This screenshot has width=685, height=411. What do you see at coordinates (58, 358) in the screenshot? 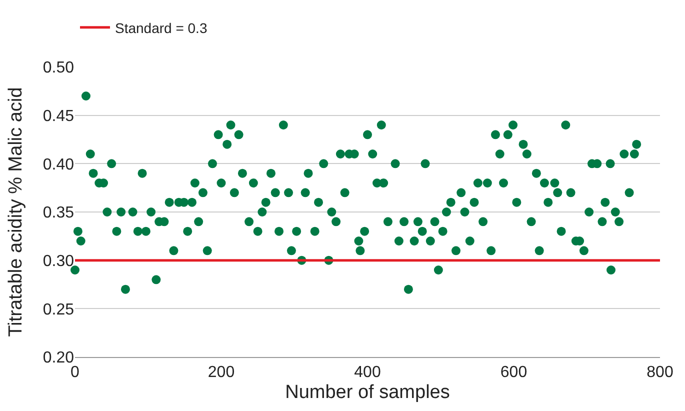
I see `y-tick-label: 0.20` at bounding box center [58, 358].